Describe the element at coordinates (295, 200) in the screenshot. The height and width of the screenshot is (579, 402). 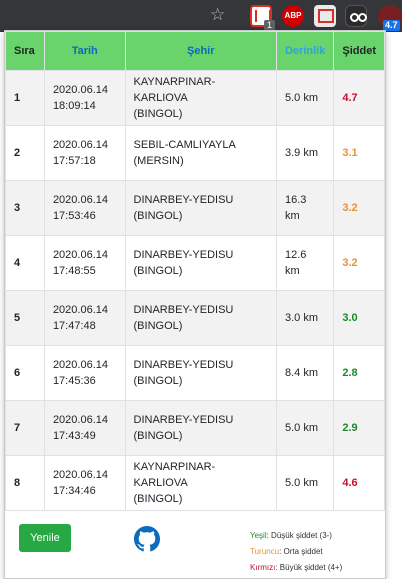
I see `row-depth-line1: 16.3` at that location.